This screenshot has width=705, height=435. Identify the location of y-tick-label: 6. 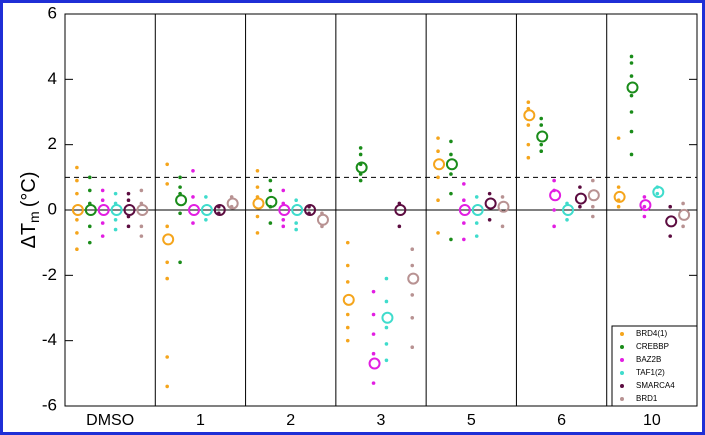
(52, 12).